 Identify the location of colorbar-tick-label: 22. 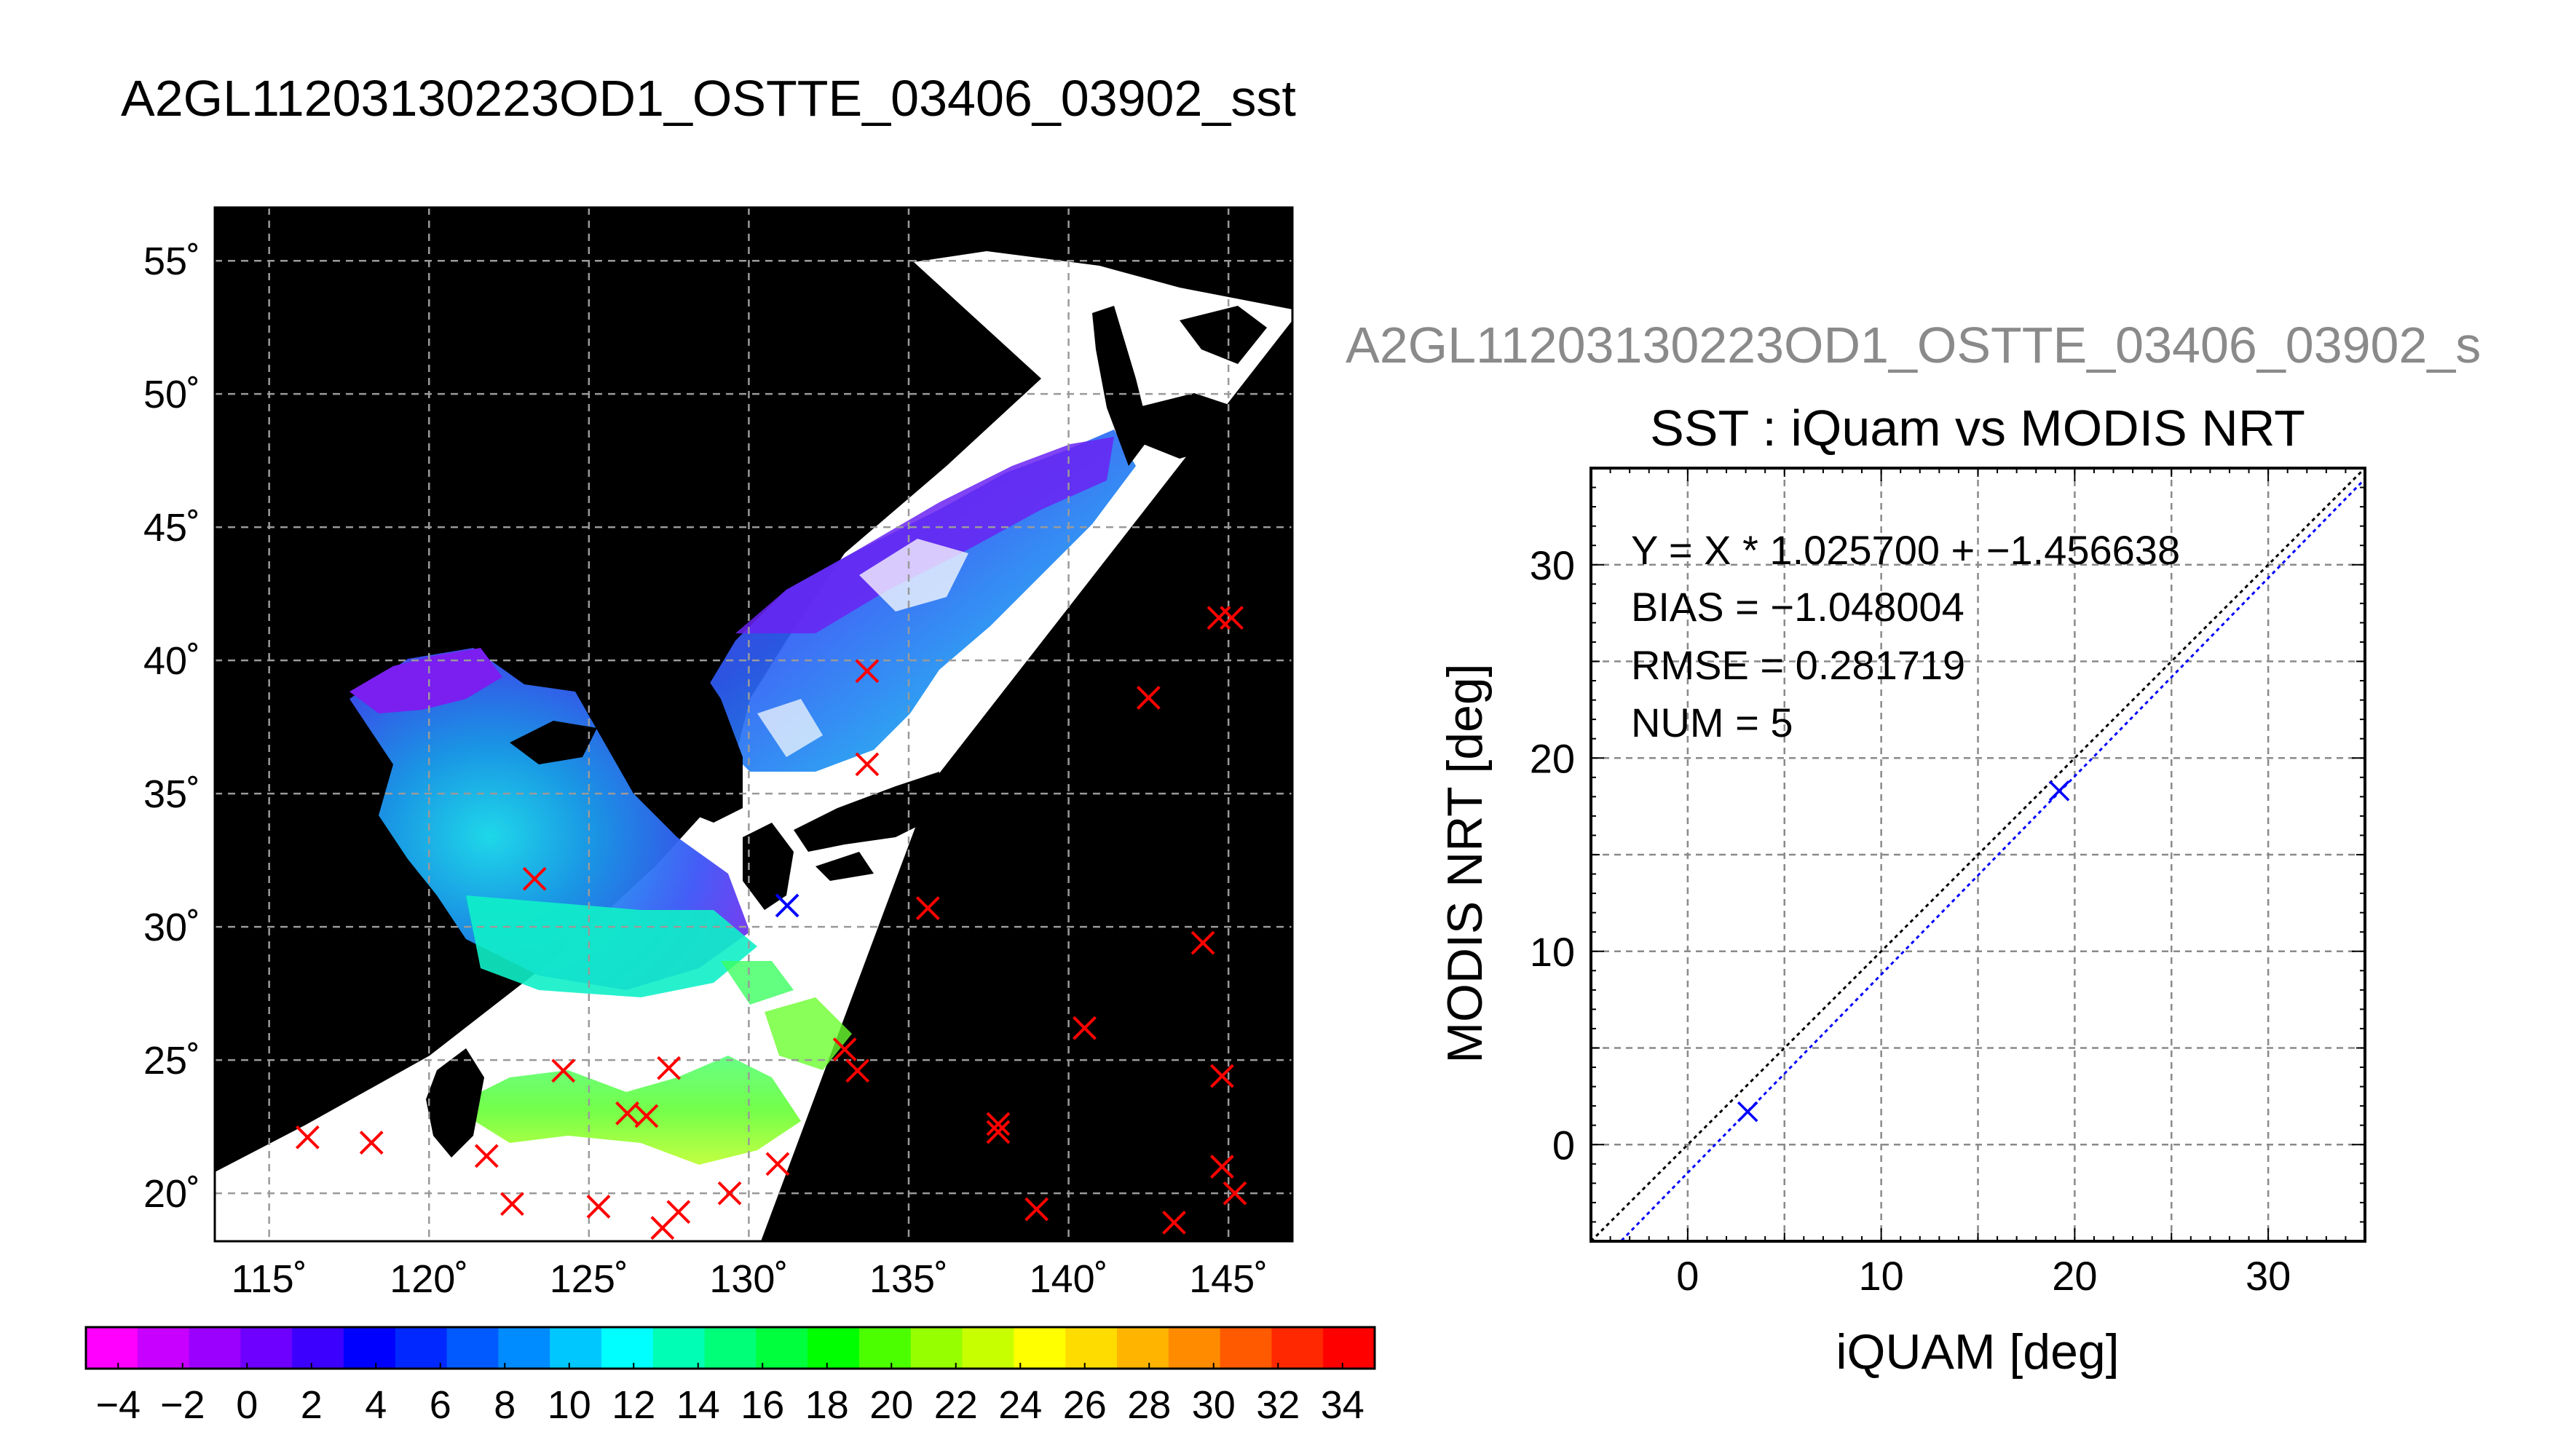
(956, 1405).